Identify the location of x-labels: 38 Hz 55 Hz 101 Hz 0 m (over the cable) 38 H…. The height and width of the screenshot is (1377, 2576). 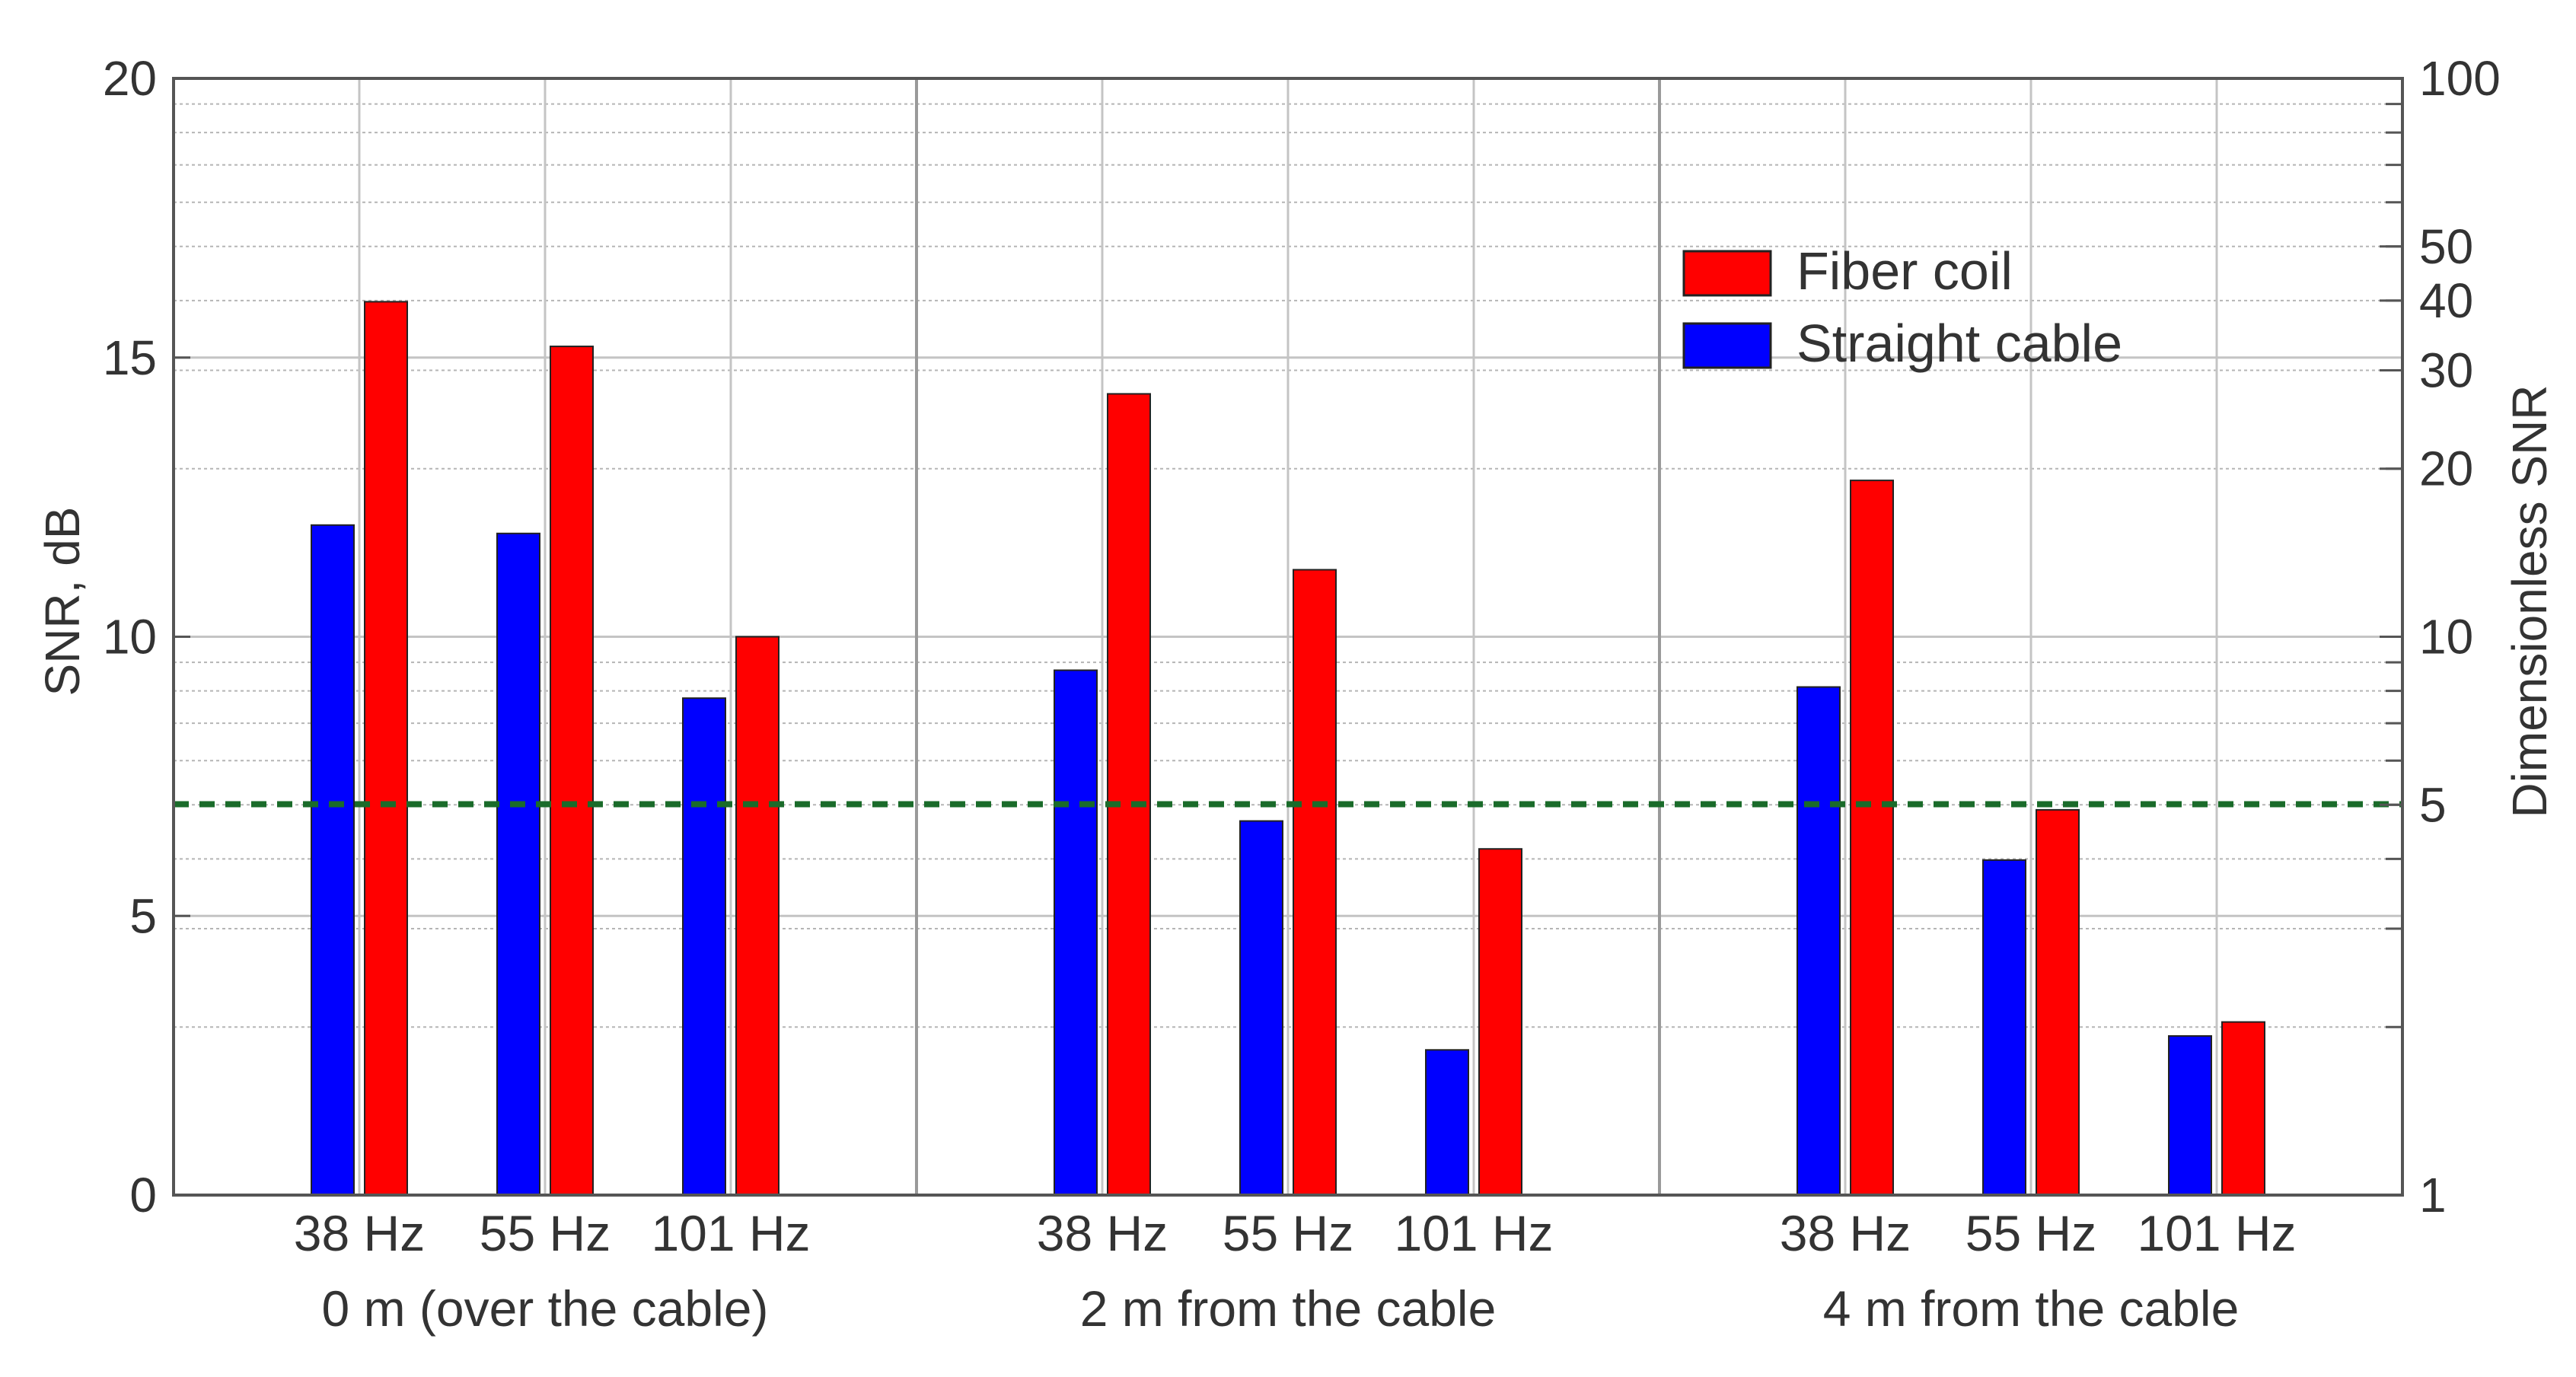
(1295, 1271).